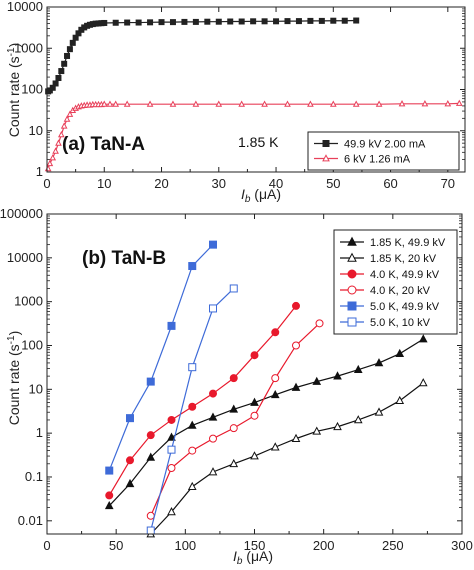 The width and height of the screenshot is (474, 570). What do you see at coordinates (326, 158) in the screenshot?
I see `legend-marker-6-kv-1-26-ma` at bounding box center [326, 158].